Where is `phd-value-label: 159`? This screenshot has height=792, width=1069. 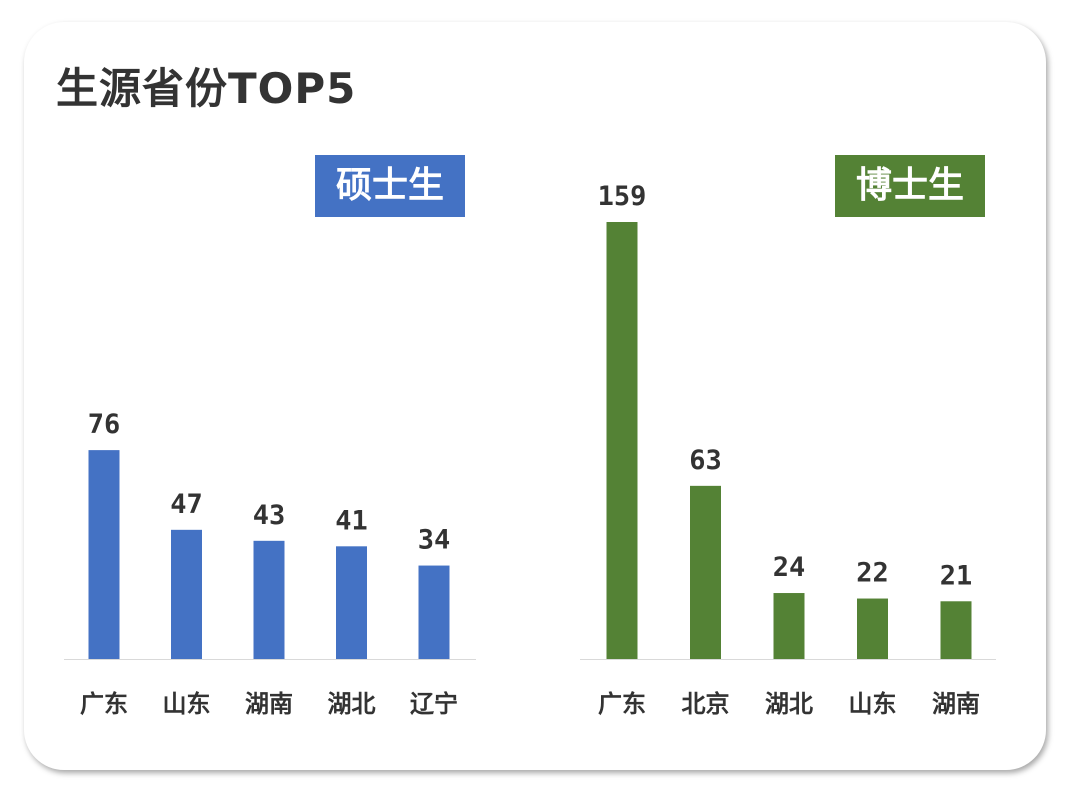 phd-value-label: 159 is located at coordinates (622, 196).